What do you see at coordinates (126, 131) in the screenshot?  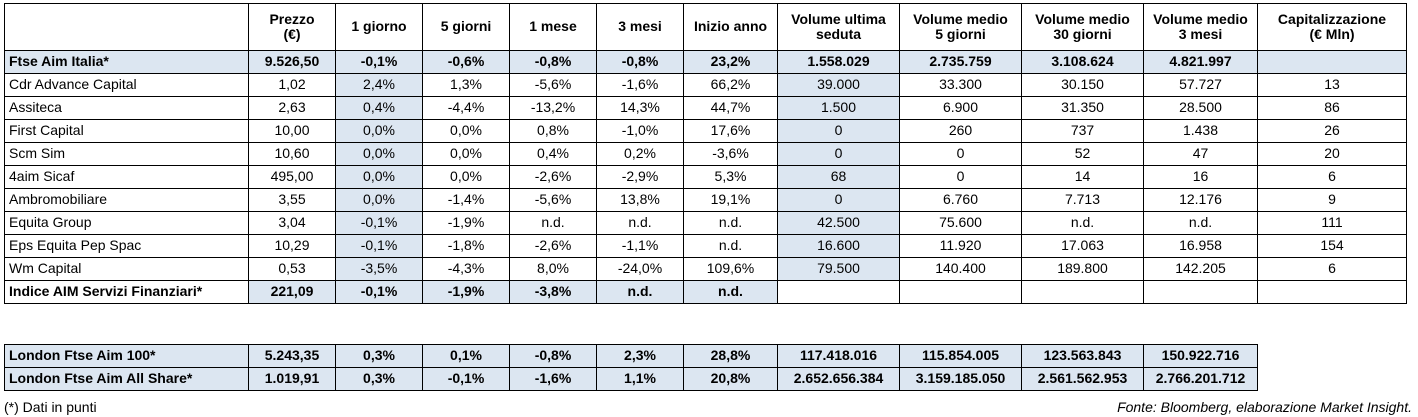 I see `row-label: First Capital` at bounding box center [126, 131].